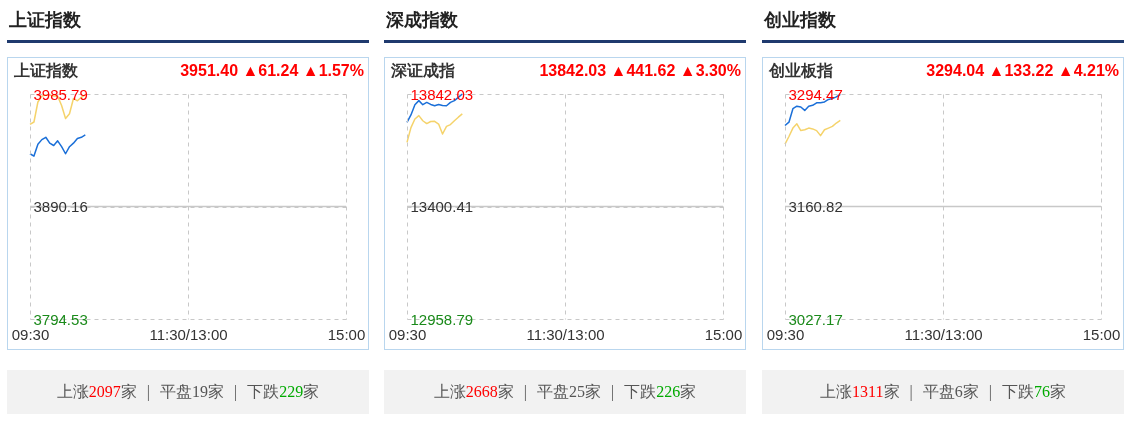  Describe the element at coordinates (801, 71) in the screenshot. I see `chart-subtitle: 创业板指` at that location.